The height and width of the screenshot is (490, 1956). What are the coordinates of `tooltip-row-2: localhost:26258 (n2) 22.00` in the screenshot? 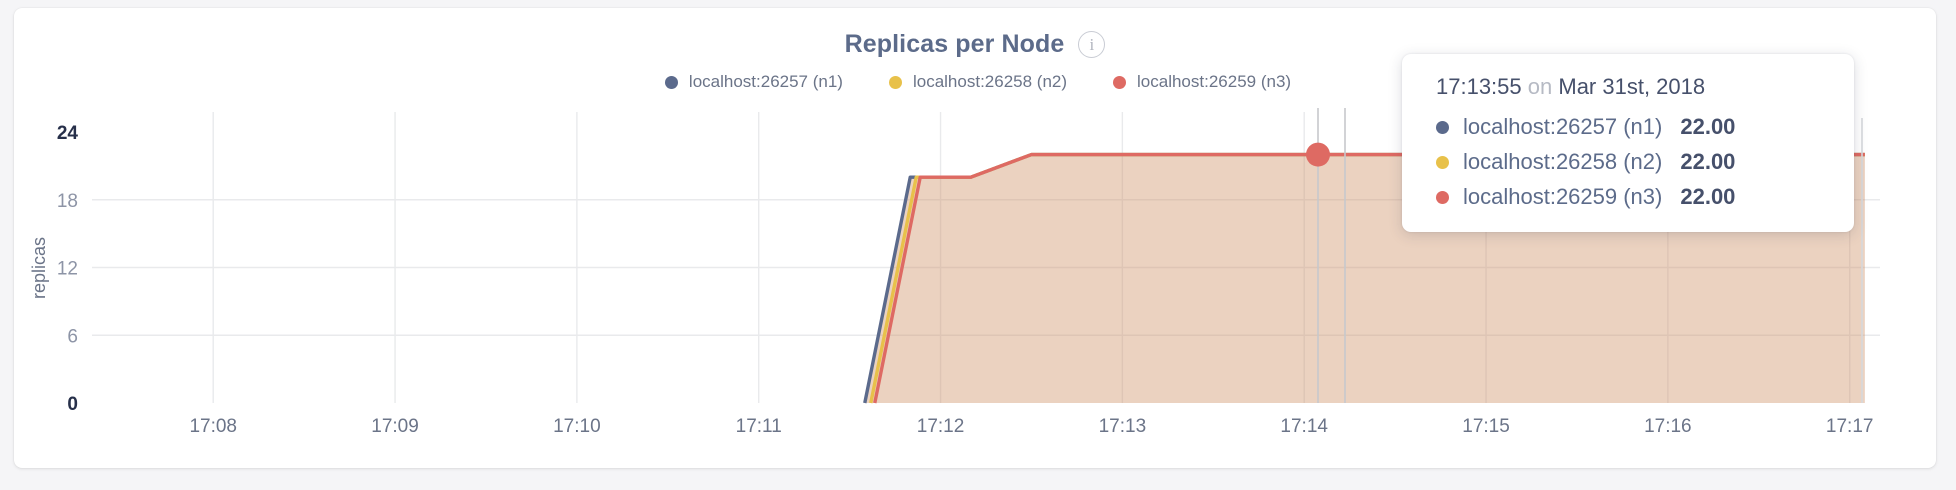 It's located at (1632, 162).